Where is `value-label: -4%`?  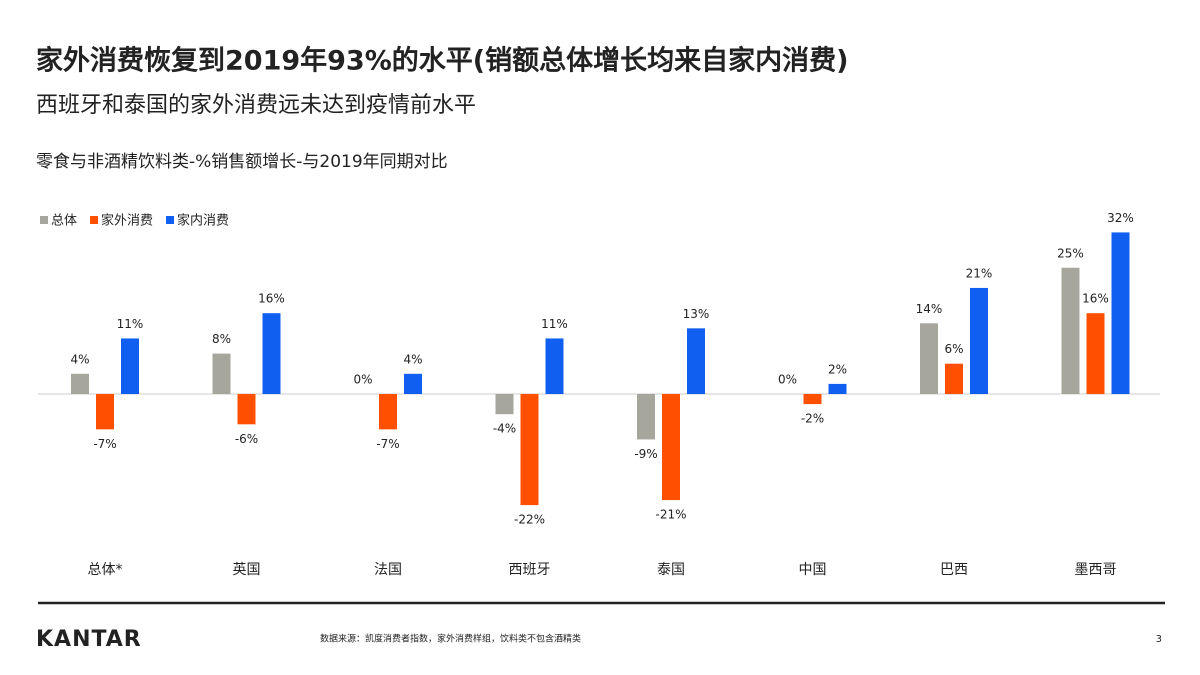 value-label: -4% is located at coordinates (504, 429).